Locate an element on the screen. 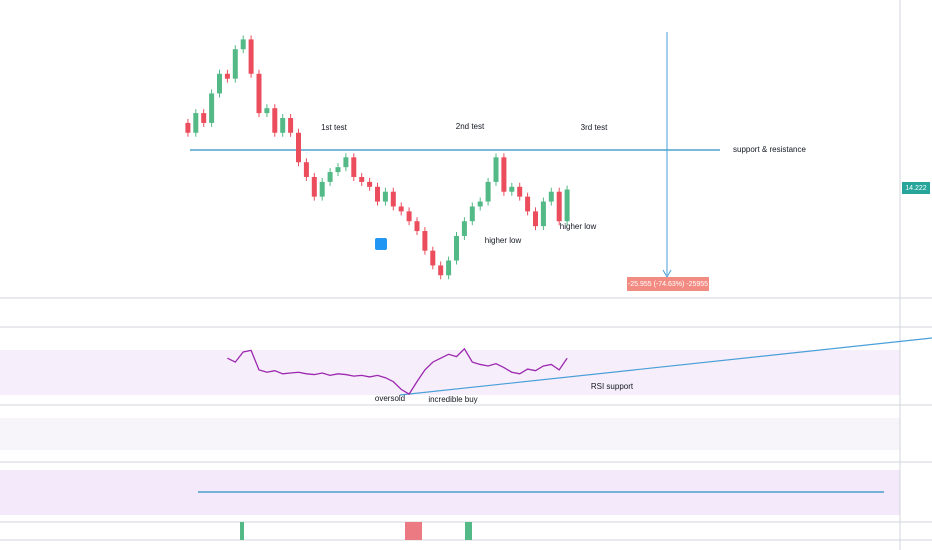 This screenshot has width=932, height=550. price-label: 14.222 is located at coordinates (916, 188).